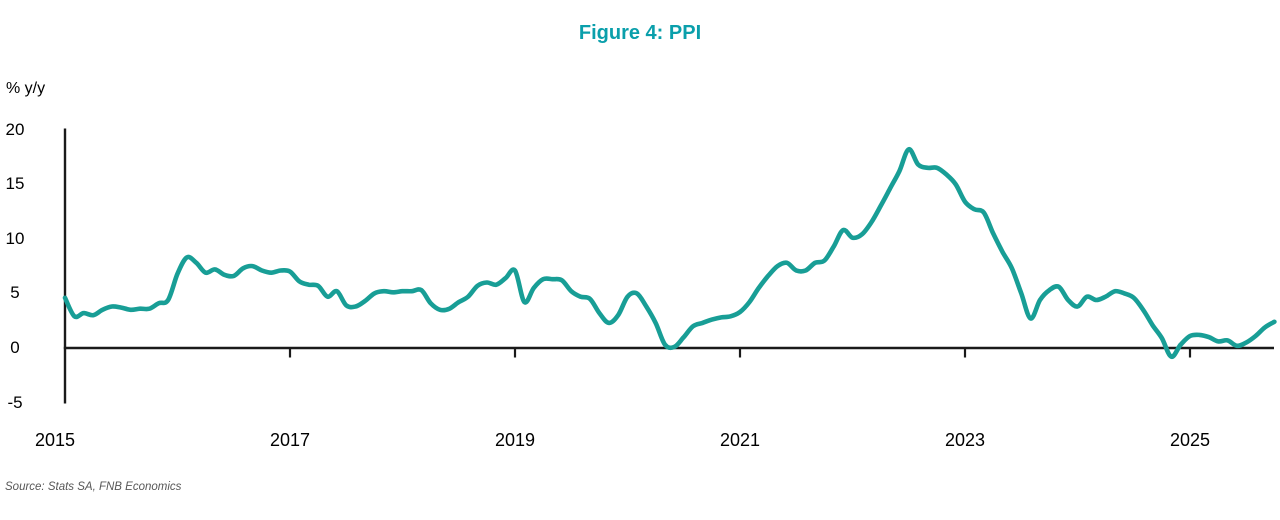  I want to click on y-axis-unit-label: % y/y, so click(26, 88).